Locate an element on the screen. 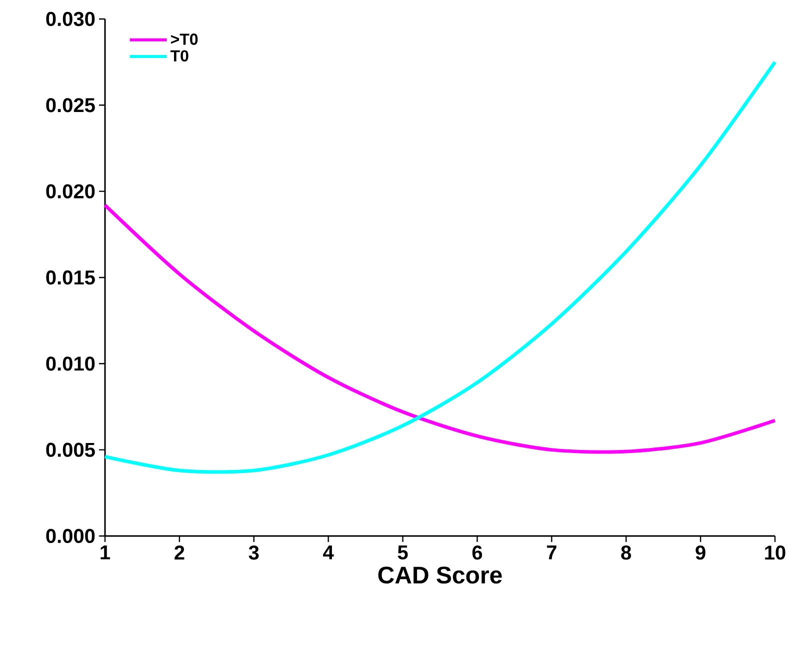 This screenshot has width=798, height=656. x-tick-label: 4 is located at coordinates (328, 553).